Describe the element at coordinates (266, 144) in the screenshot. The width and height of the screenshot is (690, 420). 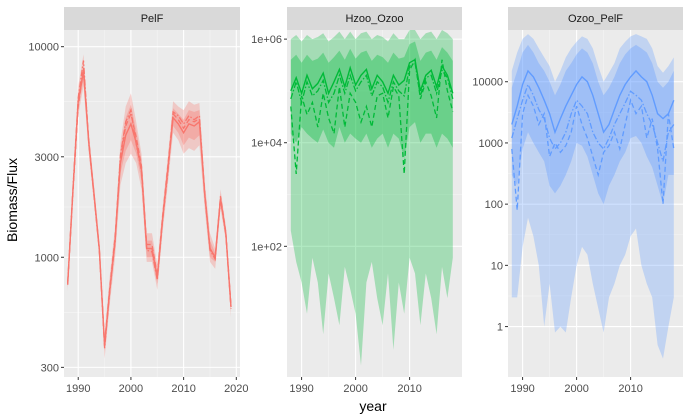
I see `y-tick-label: 1e+04` at that location.